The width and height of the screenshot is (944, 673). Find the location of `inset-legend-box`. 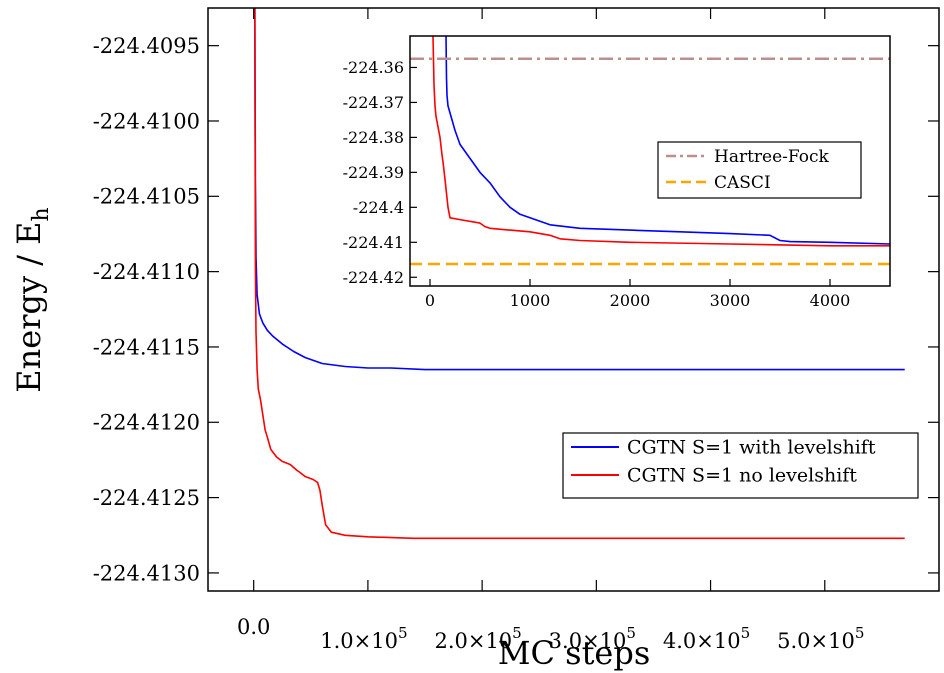

inset-legend-box is located at coordinates (759, 170).